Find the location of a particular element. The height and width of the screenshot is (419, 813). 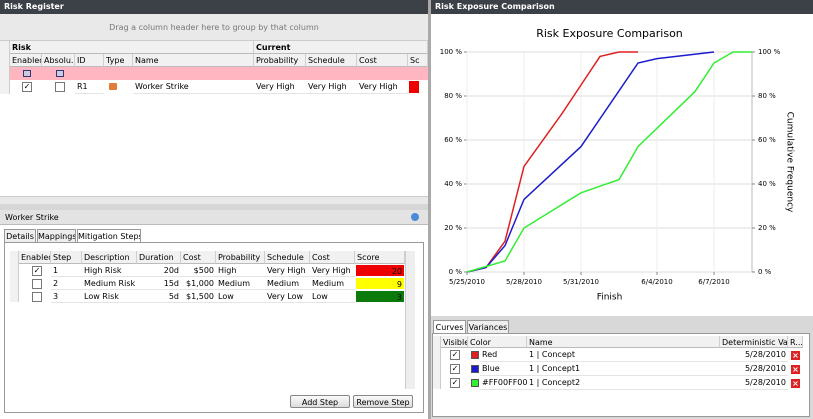

tab: Mitigation Steps is located at coordinates (109, 236).